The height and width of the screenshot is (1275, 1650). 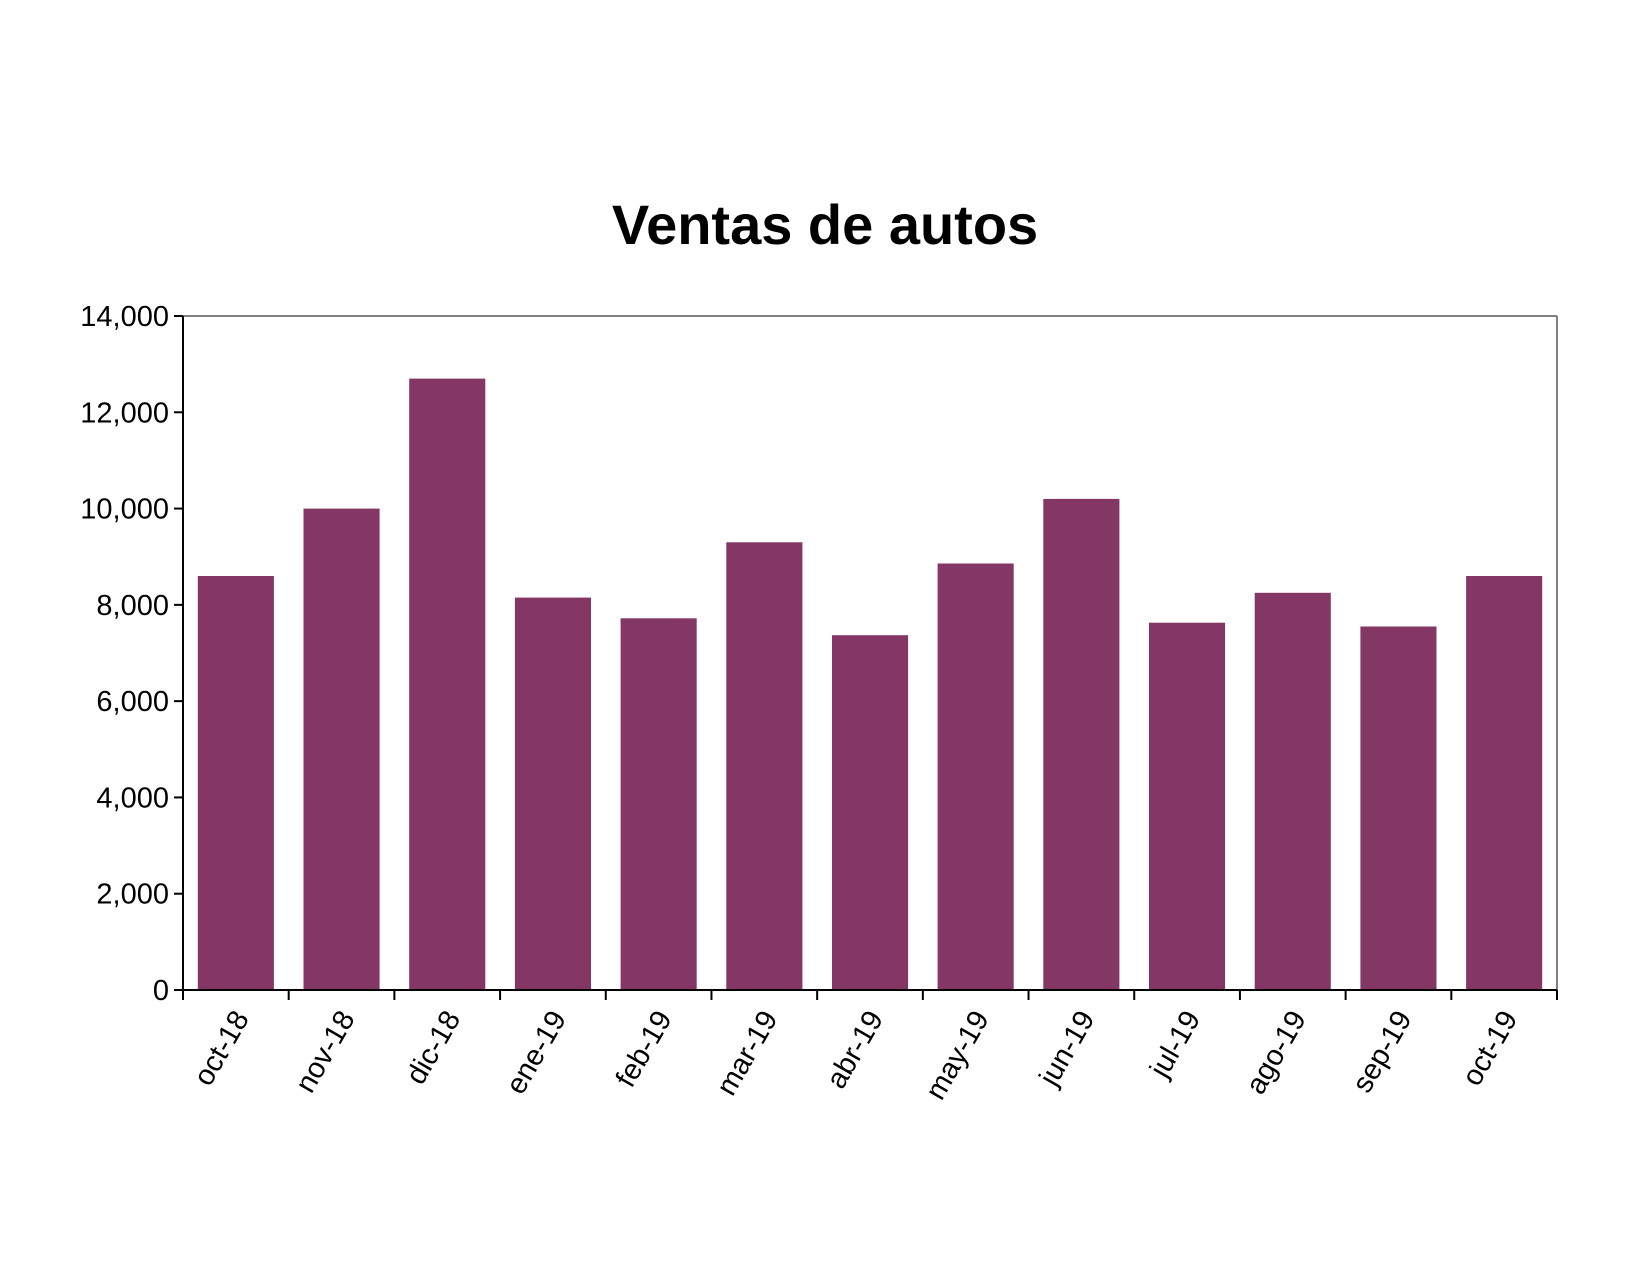 I want to click on x-tick-label-may-19: may-19, so click(x=958, y=1056).